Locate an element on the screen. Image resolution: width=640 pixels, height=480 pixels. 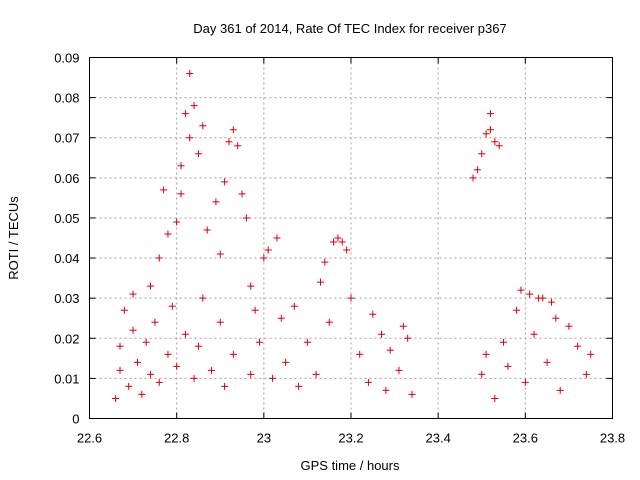
x-tick-label: 23.2 is located at coordinates (350, 438).